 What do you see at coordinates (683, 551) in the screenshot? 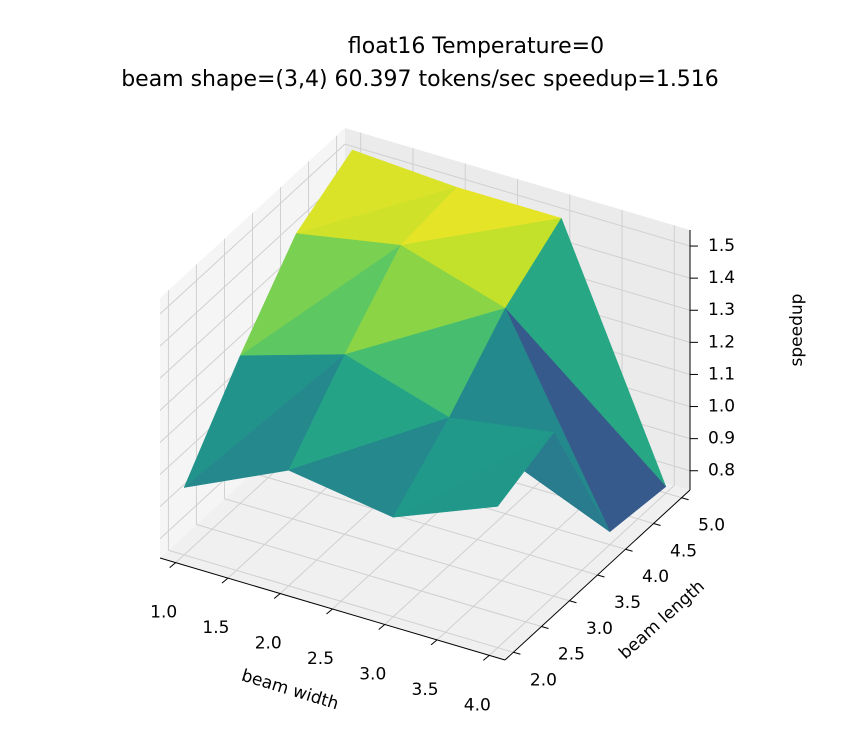
I see `y-tick-label: 4.5` at bounding box center [683, 551].